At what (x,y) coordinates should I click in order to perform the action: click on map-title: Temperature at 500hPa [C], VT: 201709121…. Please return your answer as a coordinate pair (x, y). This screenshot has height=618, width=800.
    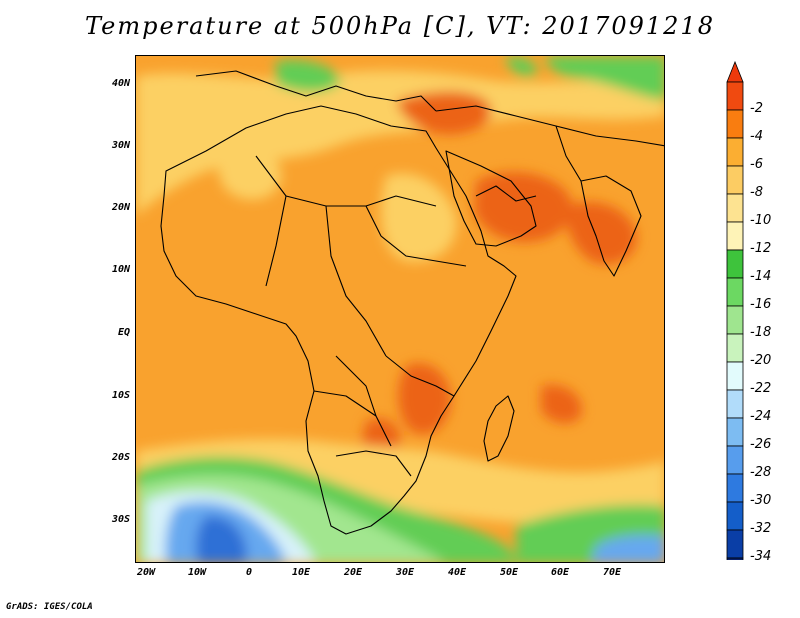
    Looking at the image, I should click on (400, 26).